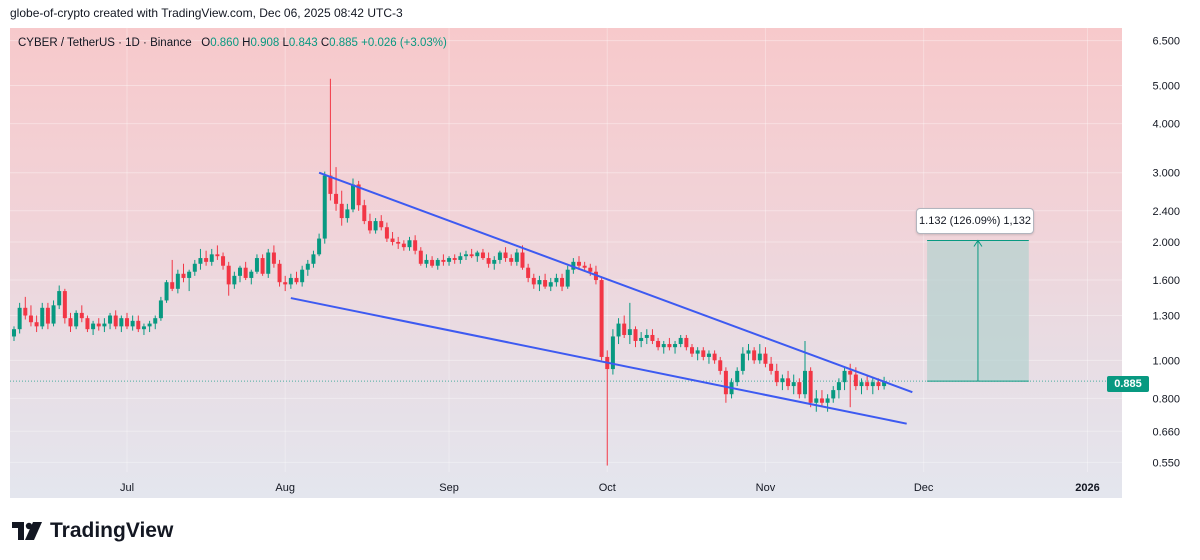  What do you see at coordinates (1166, 125) in the screenshot?
I see `price-tick-label: 4.000` at bounding box center [1166, 125].